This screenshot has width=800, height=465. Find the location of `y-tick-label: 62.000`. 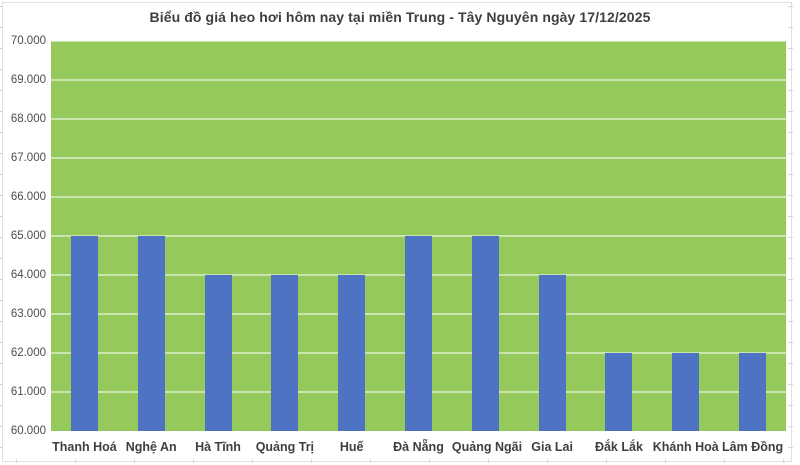

y-tick-label: 62.000 is located at coordinates (28, 353).